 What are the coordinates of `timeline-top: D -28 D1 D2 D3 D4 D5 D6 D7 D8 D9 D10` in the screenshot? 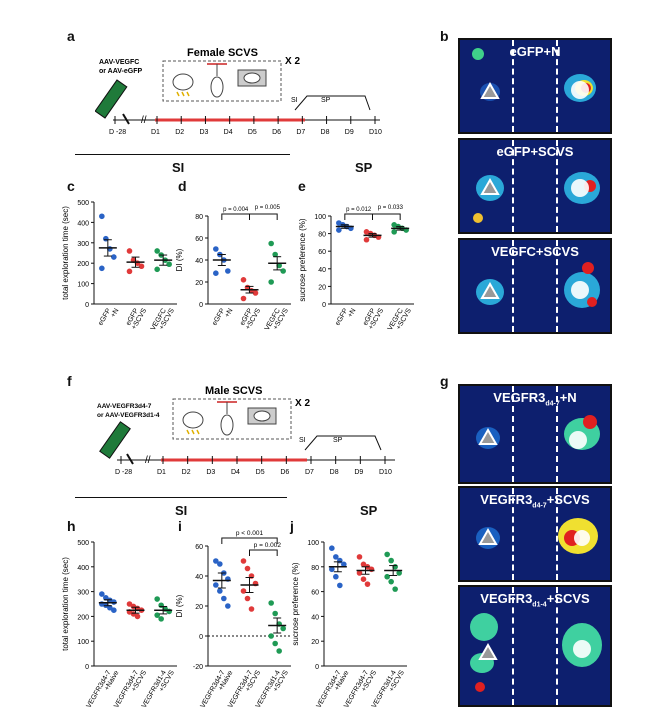 It's located at (245, 126).